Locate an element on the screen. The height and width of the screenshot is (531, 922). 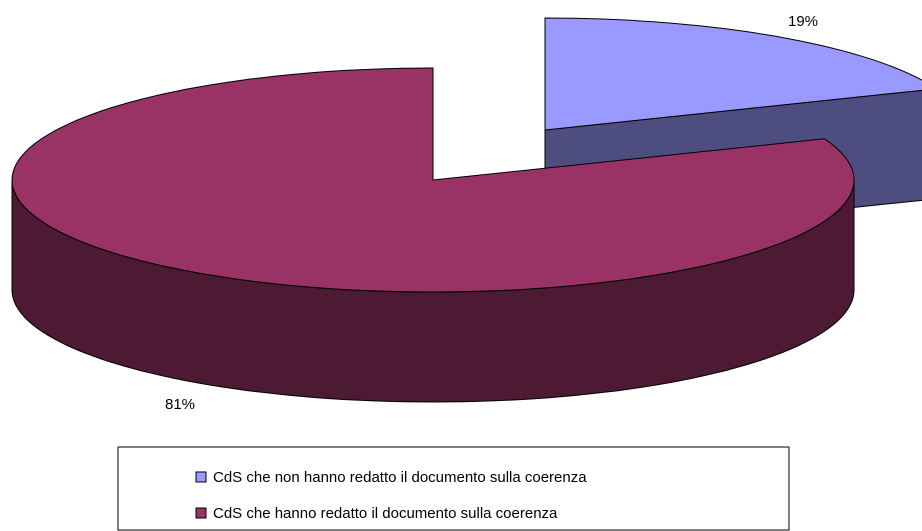
legend-box is located at coordinates (453, 488).